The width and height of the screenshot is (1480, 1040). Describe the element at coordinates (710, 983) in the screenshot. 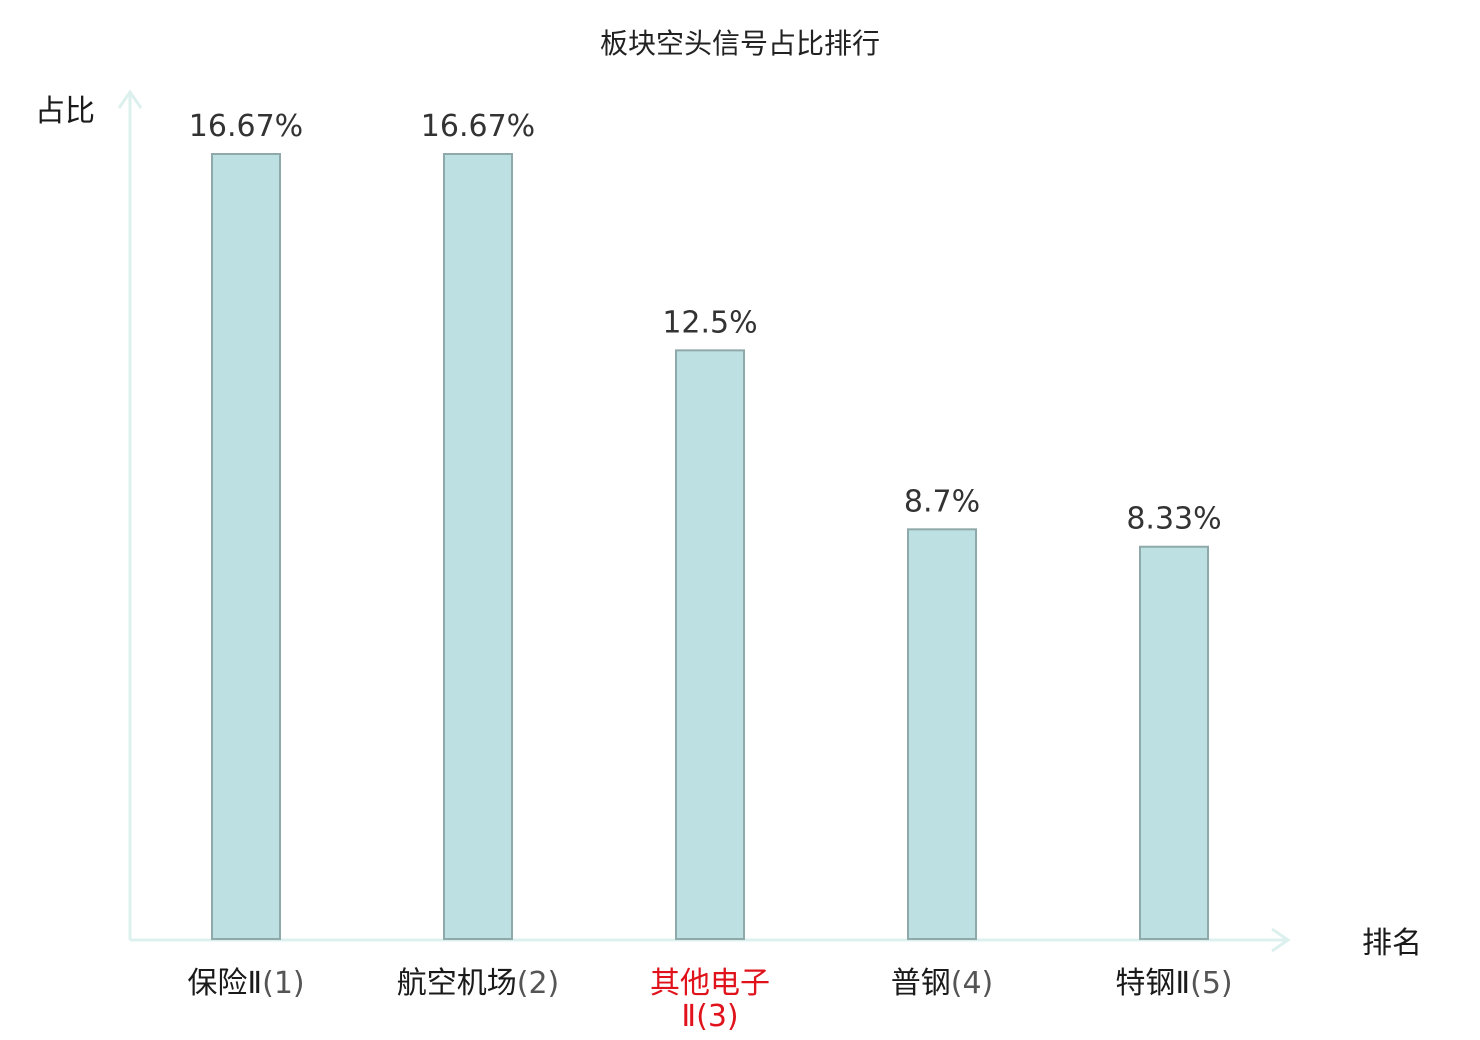

I see `x-tick-name-3: 其他电子` at that location.